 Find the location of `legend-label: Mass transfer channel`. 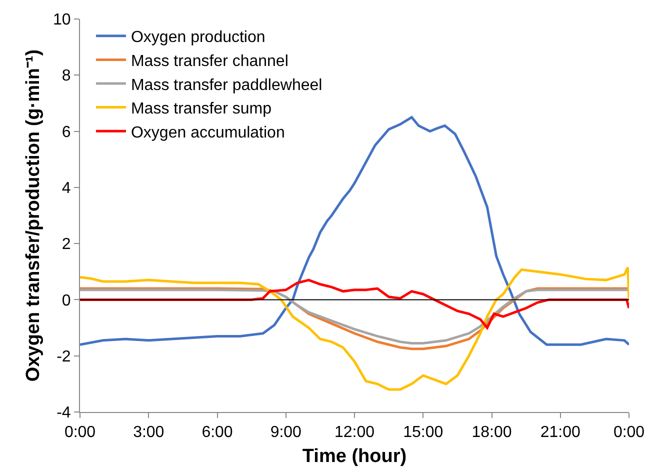

legend-label: Mass transfer channel is located at coordinates (209, 61).